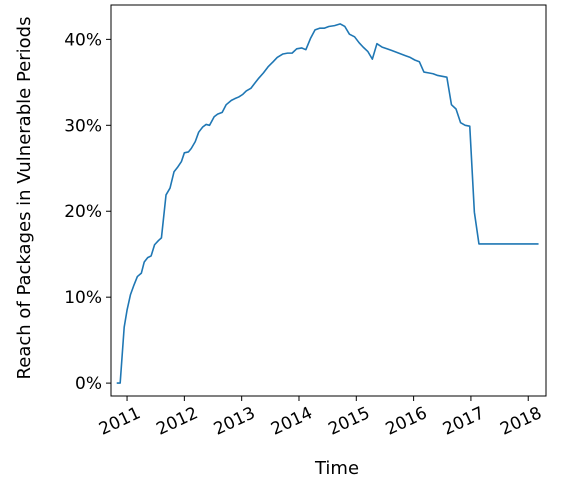  I want to click on x-tick-label: 2011, so click(120, 421).